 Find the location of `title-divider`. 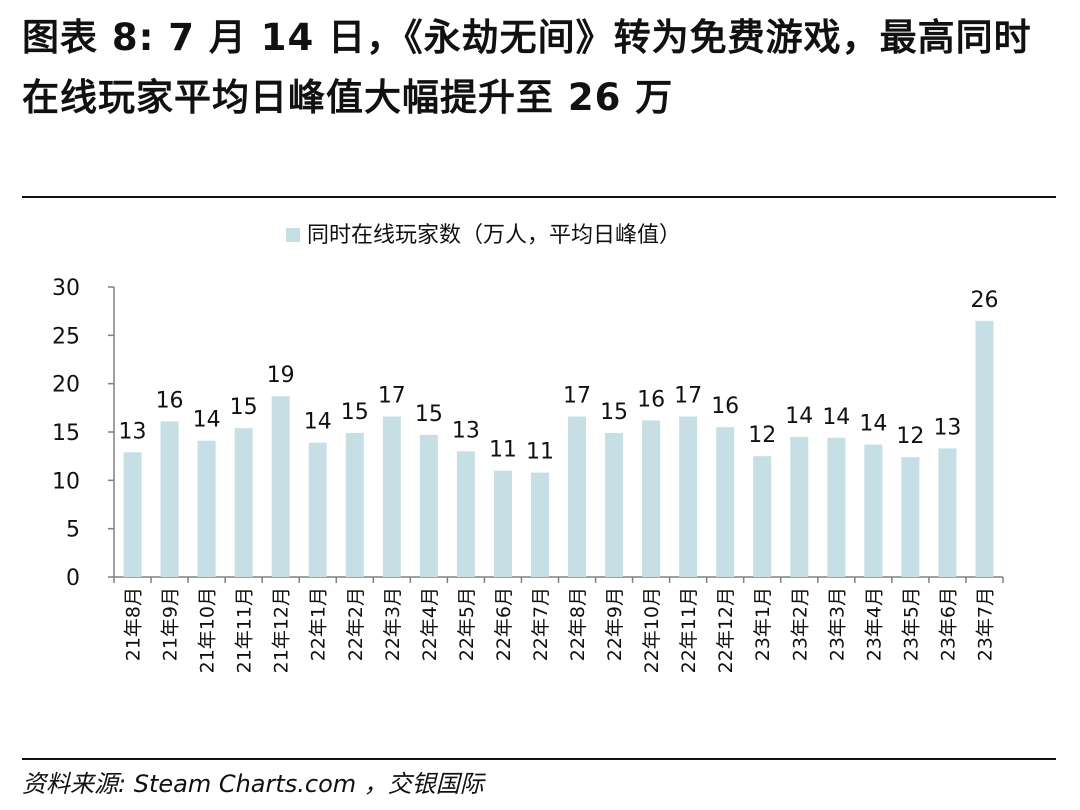

title-divider is located at coordinates (539, 197).